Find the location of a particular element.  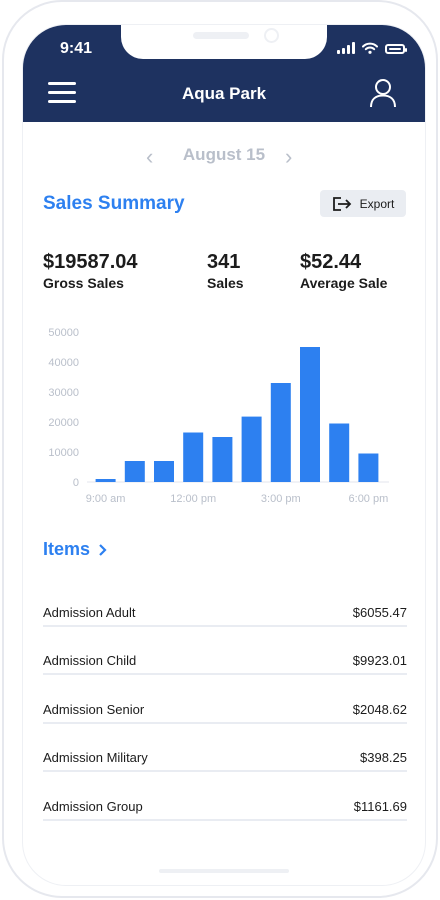

y-tick-label: 50000 is located at coordinates (63, 333).